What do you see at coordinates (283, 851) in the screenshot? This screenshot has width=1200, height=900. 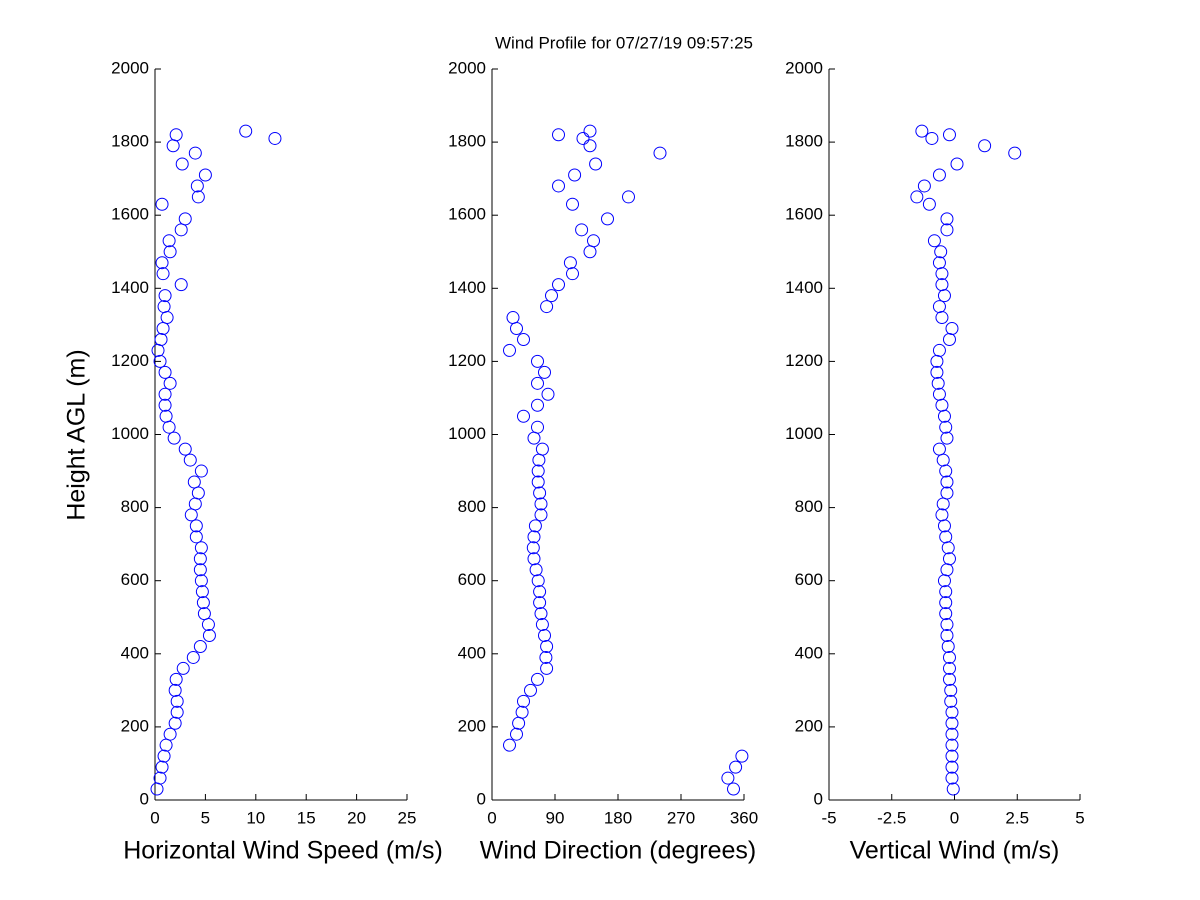 I see `x-axis-label: Horizontal Wind Speed (m/s)` at bounding box center [283, 851].